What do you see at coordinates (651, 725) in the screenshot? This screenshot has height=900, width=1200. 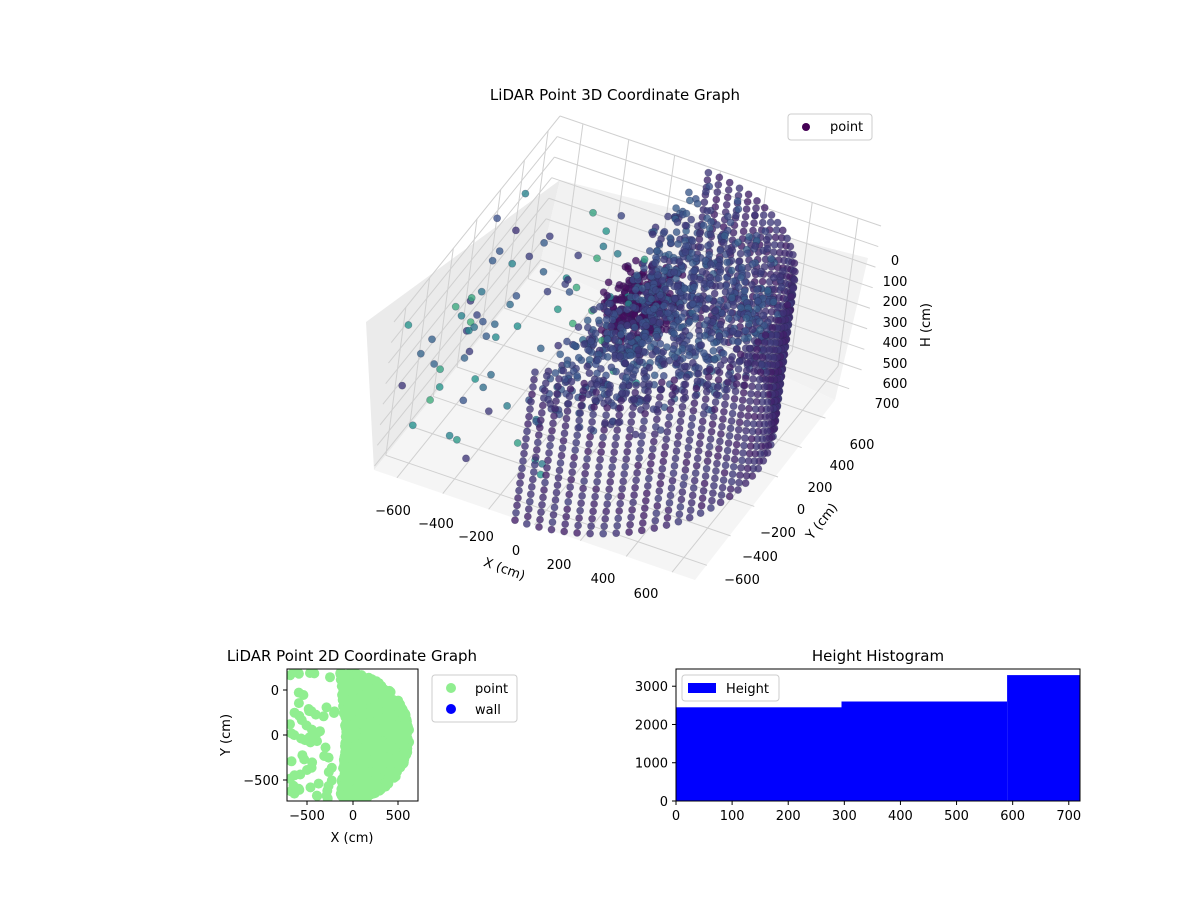 I see `y-tick-label: 2000` at bounding box center [651, 725].